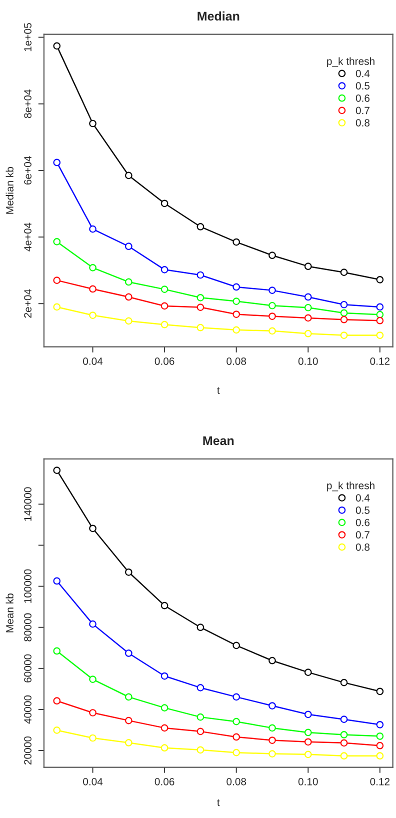 The width and height of the screenshot is (396, 818). Describe the element at coordinates (363, 98) in the screenshot. I see `legend-label: 0.6` at that location.